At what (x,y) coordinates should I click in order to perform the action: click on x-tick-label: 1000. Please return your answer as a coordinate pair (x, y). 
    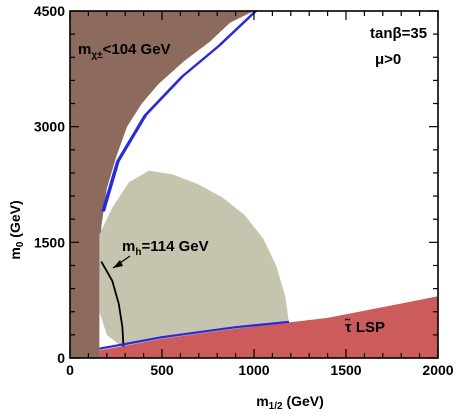
    Looking at the image, I should click on (253, 370).